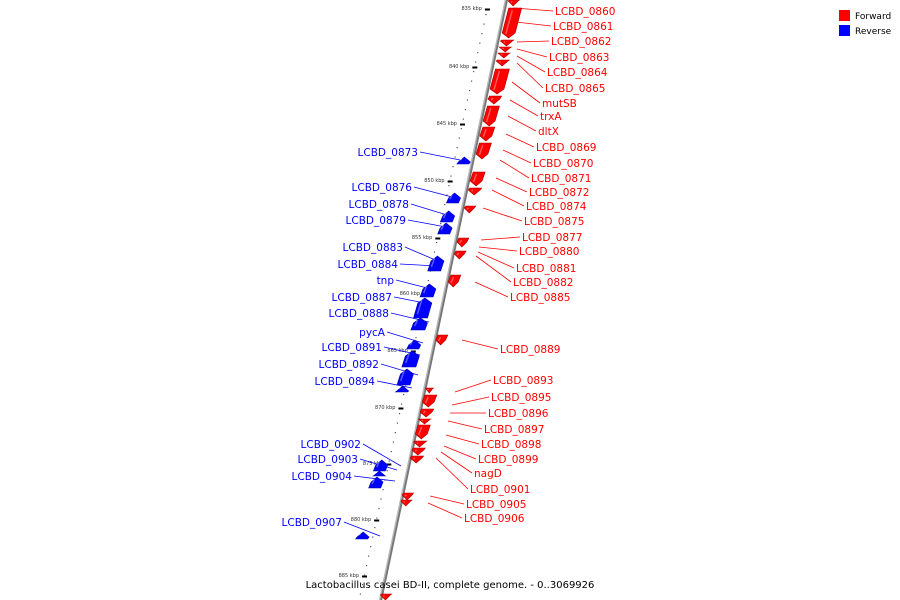 This screenshot has height=600, width=900. What do you see at coordinates (488, 474) in the screenshot?
I see `gene-label-forward: nagD` at bounding box center [488, 474].